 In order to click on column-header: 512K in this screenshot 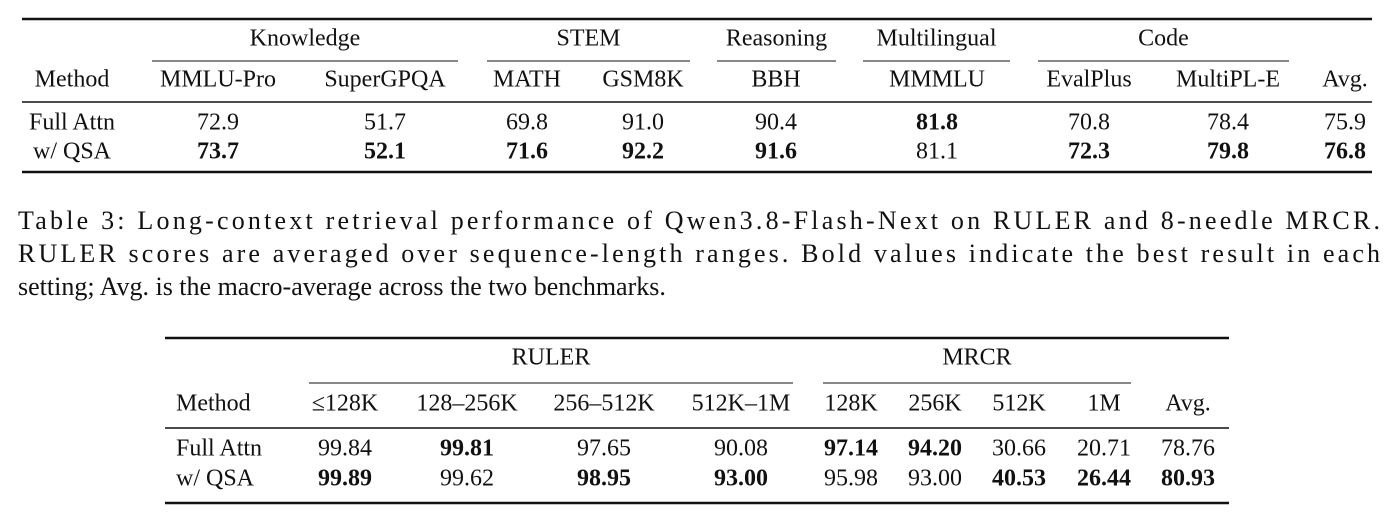, I will do `click(1019, 404)`.